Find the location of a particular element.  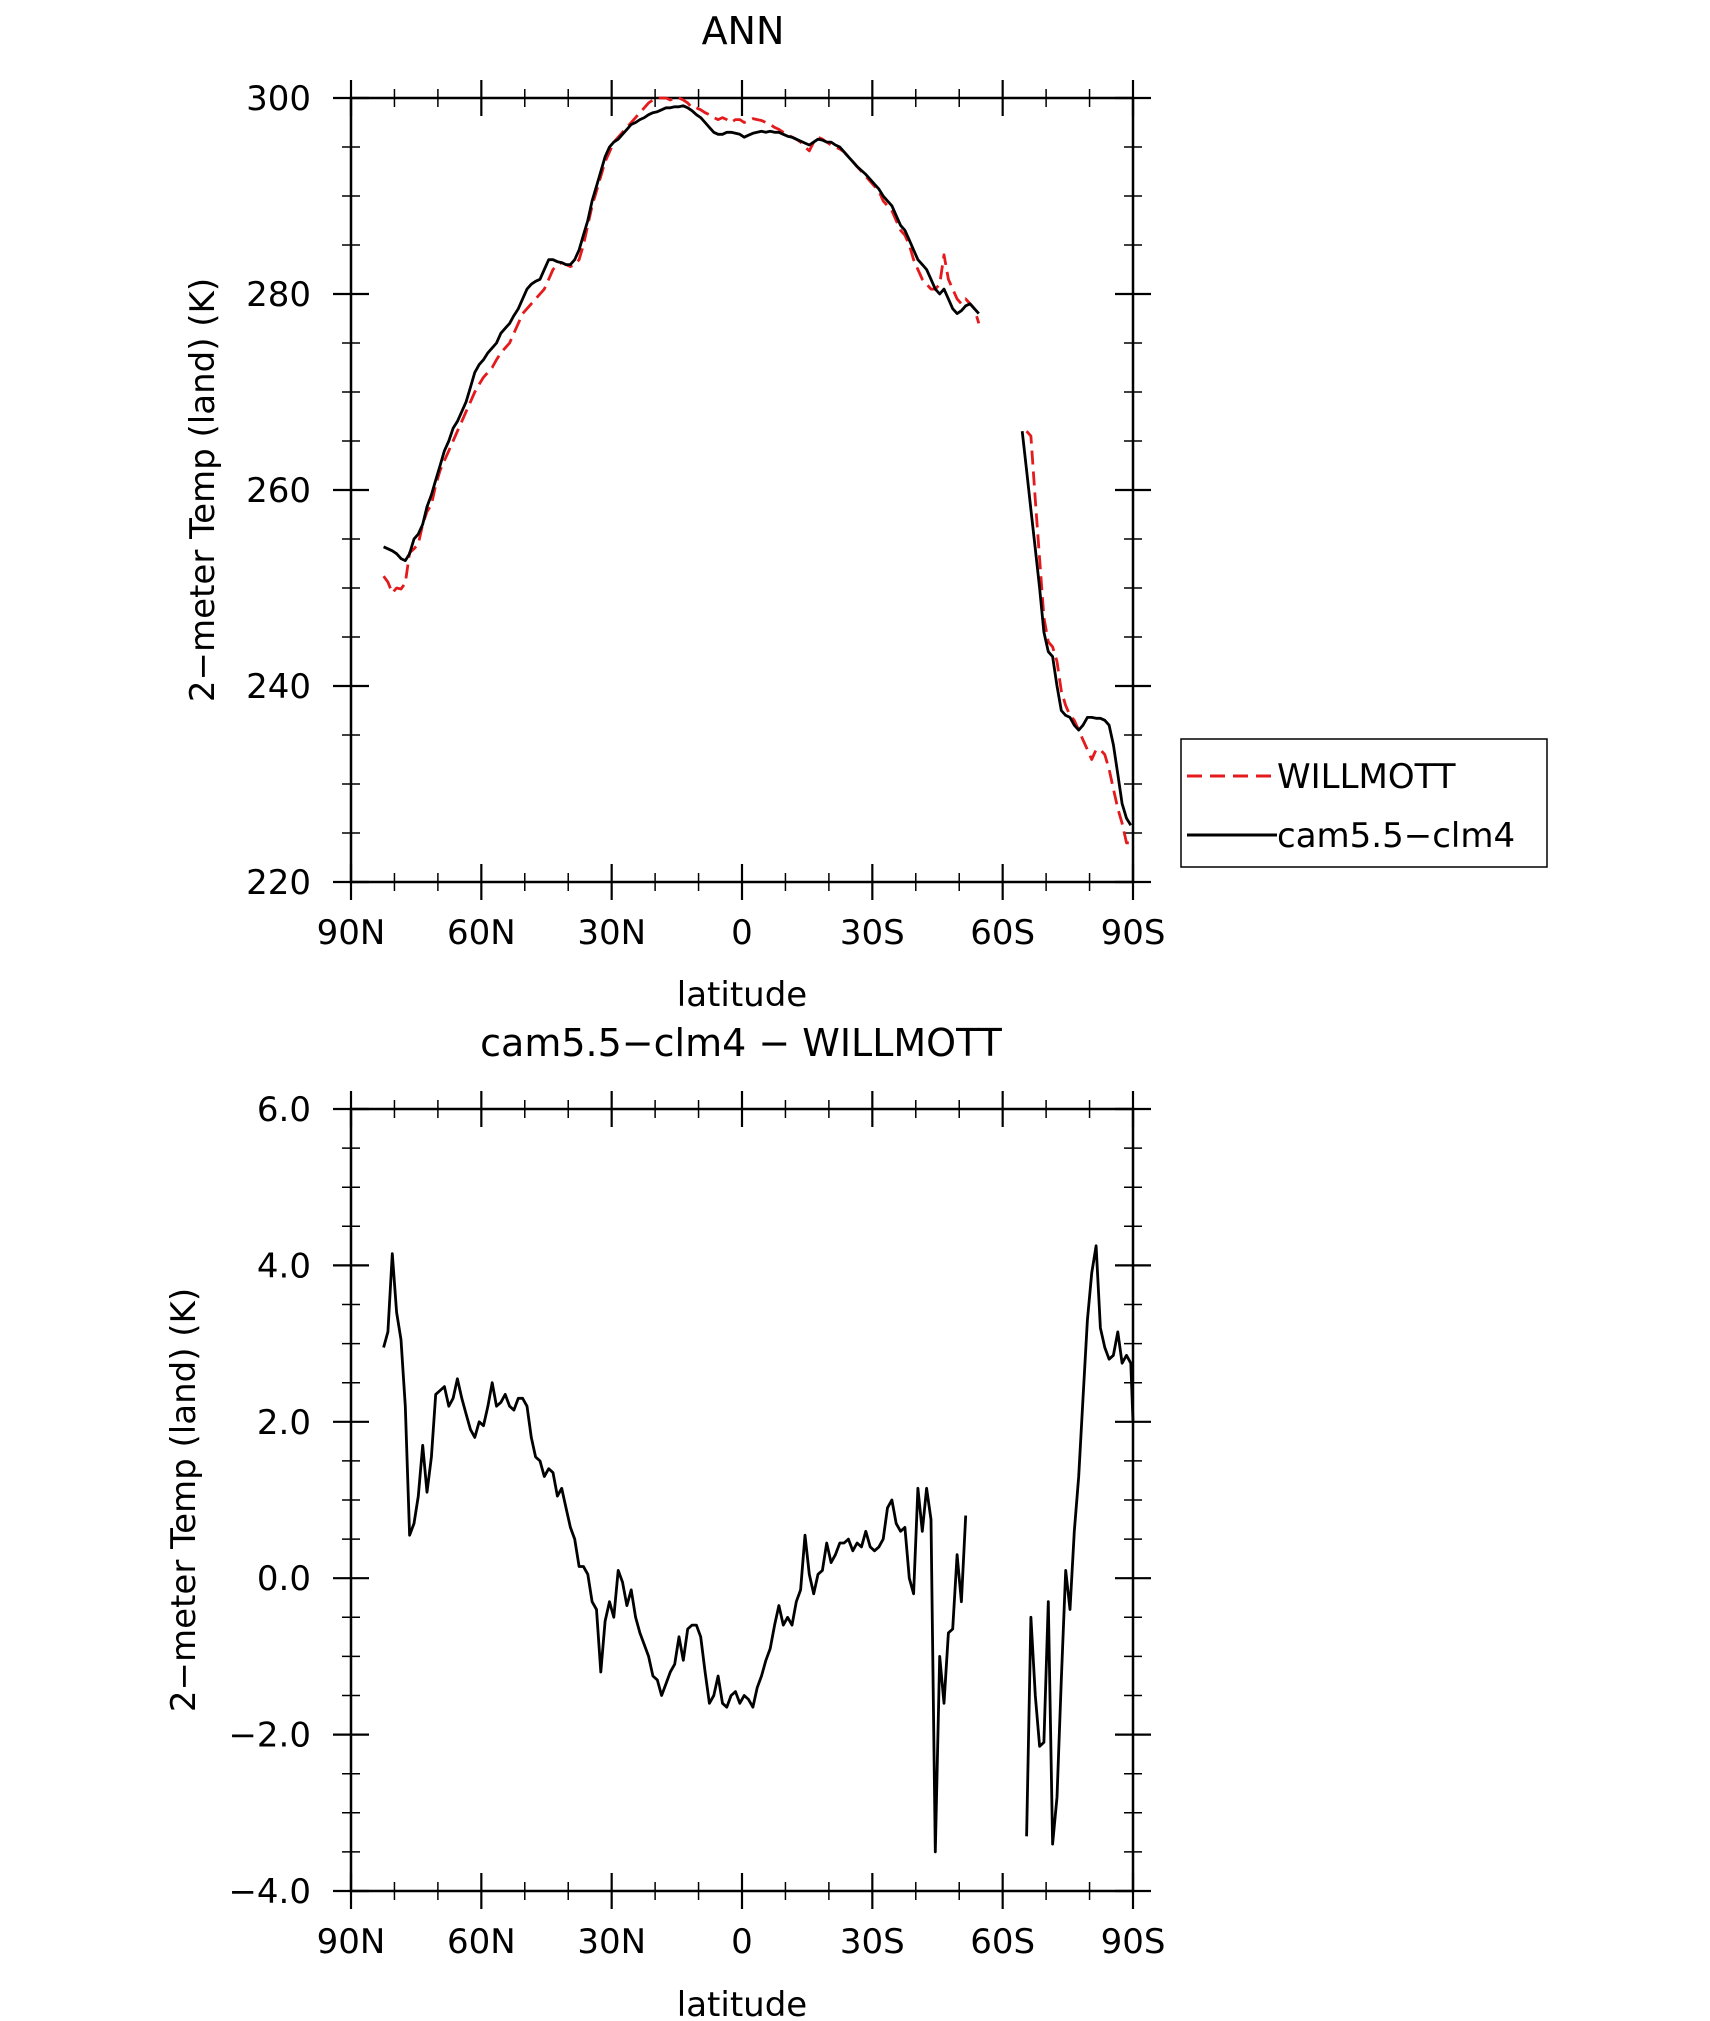

bottom-chart-y-tick-labels: −4.0 −2.0 0.0 2.0 4.0 6.0 is located at coordinates (269, 1501).